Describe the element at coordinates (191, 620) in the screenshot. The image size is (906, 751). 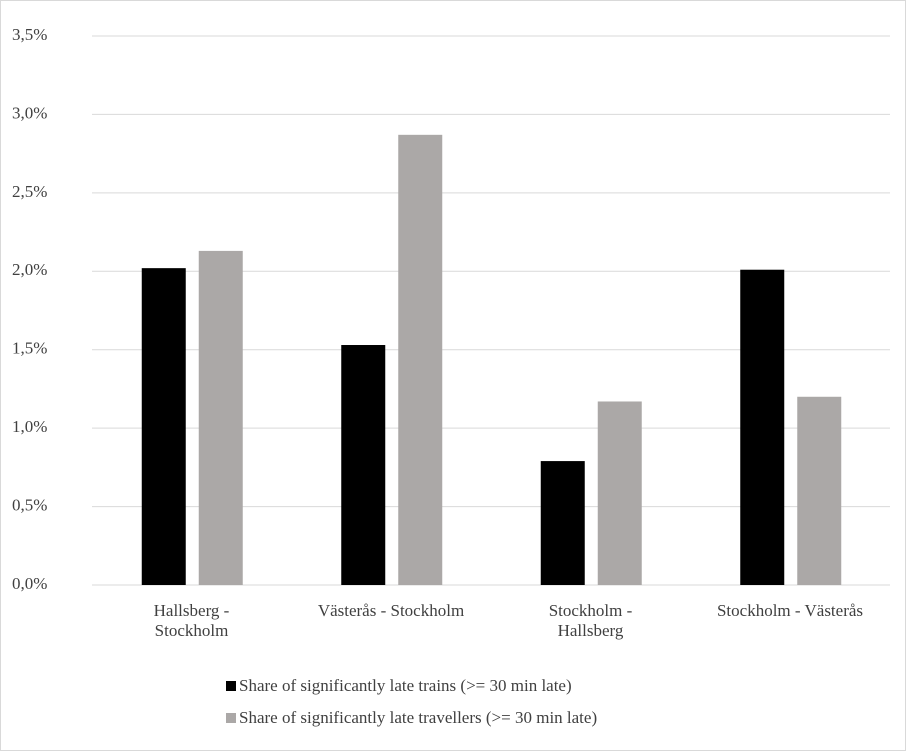
I see `x-tick-label: Hallsberg - Stockholm` at that location.